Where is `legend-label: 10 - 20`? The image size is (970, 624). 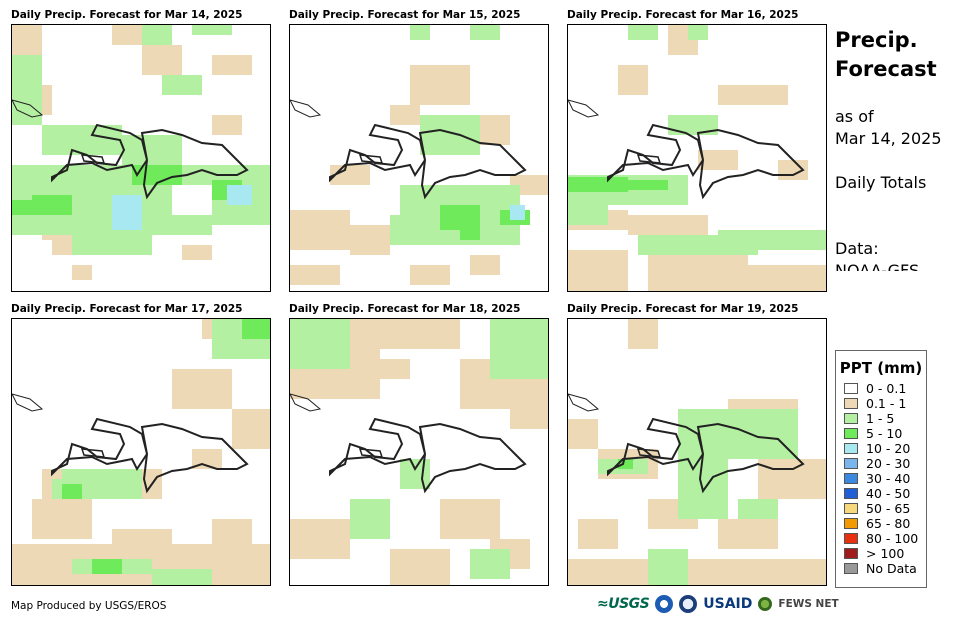 legend-label: 10 - 20 is located at coordinates (888, 448).